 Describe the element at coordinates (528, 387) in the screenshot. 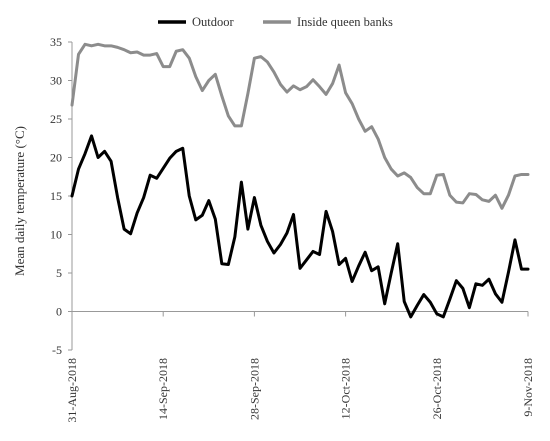

I see `x-tick-label: 9-Nov-2018` at that location.